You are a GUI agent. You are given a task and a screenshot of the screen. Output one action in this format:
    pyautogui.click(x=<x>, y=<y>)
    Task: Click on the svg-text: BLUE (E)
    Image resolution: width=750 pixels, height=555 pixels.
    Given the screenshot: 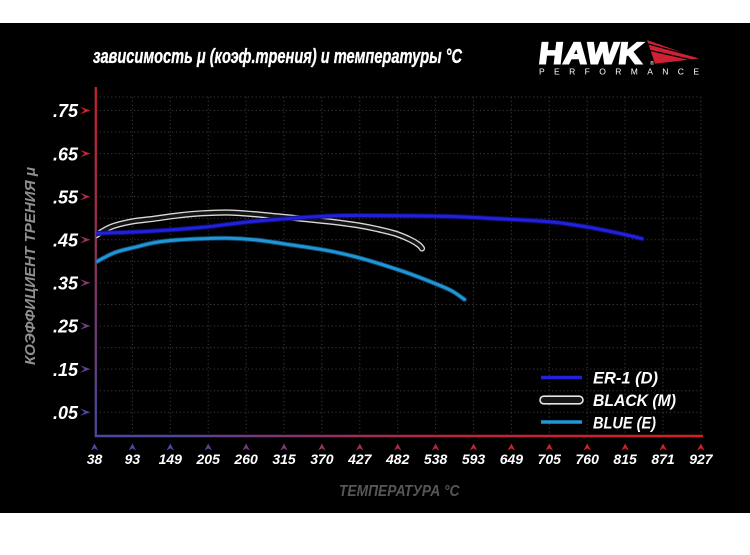 What is the action you would take?
    pyautogui.click(x=624, y=423)
    